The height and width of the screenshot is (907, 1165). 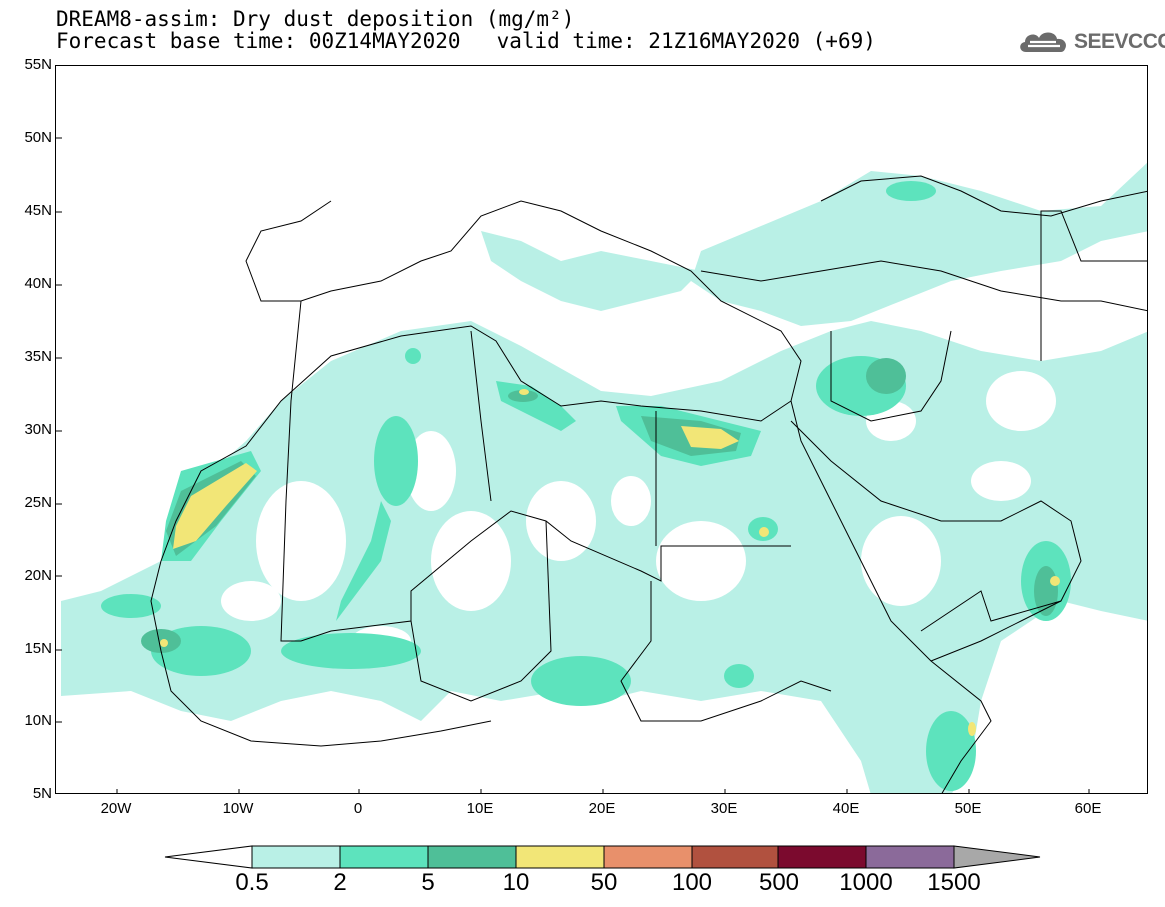 What do you see at coordinates (38, 283) in the screenshot?
I see `lat-label-40n: 40N` at bounding box center [38, 283].